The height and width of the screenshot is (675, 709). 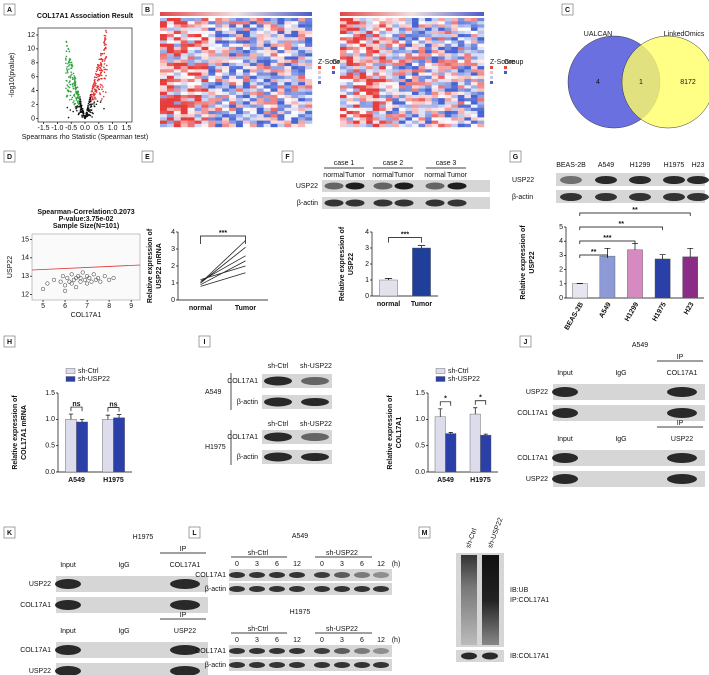 What do you see at coordinates (68, 631) in the screenshot?
I see `blot-lane-label: Input` at bounding box center [68, 631].